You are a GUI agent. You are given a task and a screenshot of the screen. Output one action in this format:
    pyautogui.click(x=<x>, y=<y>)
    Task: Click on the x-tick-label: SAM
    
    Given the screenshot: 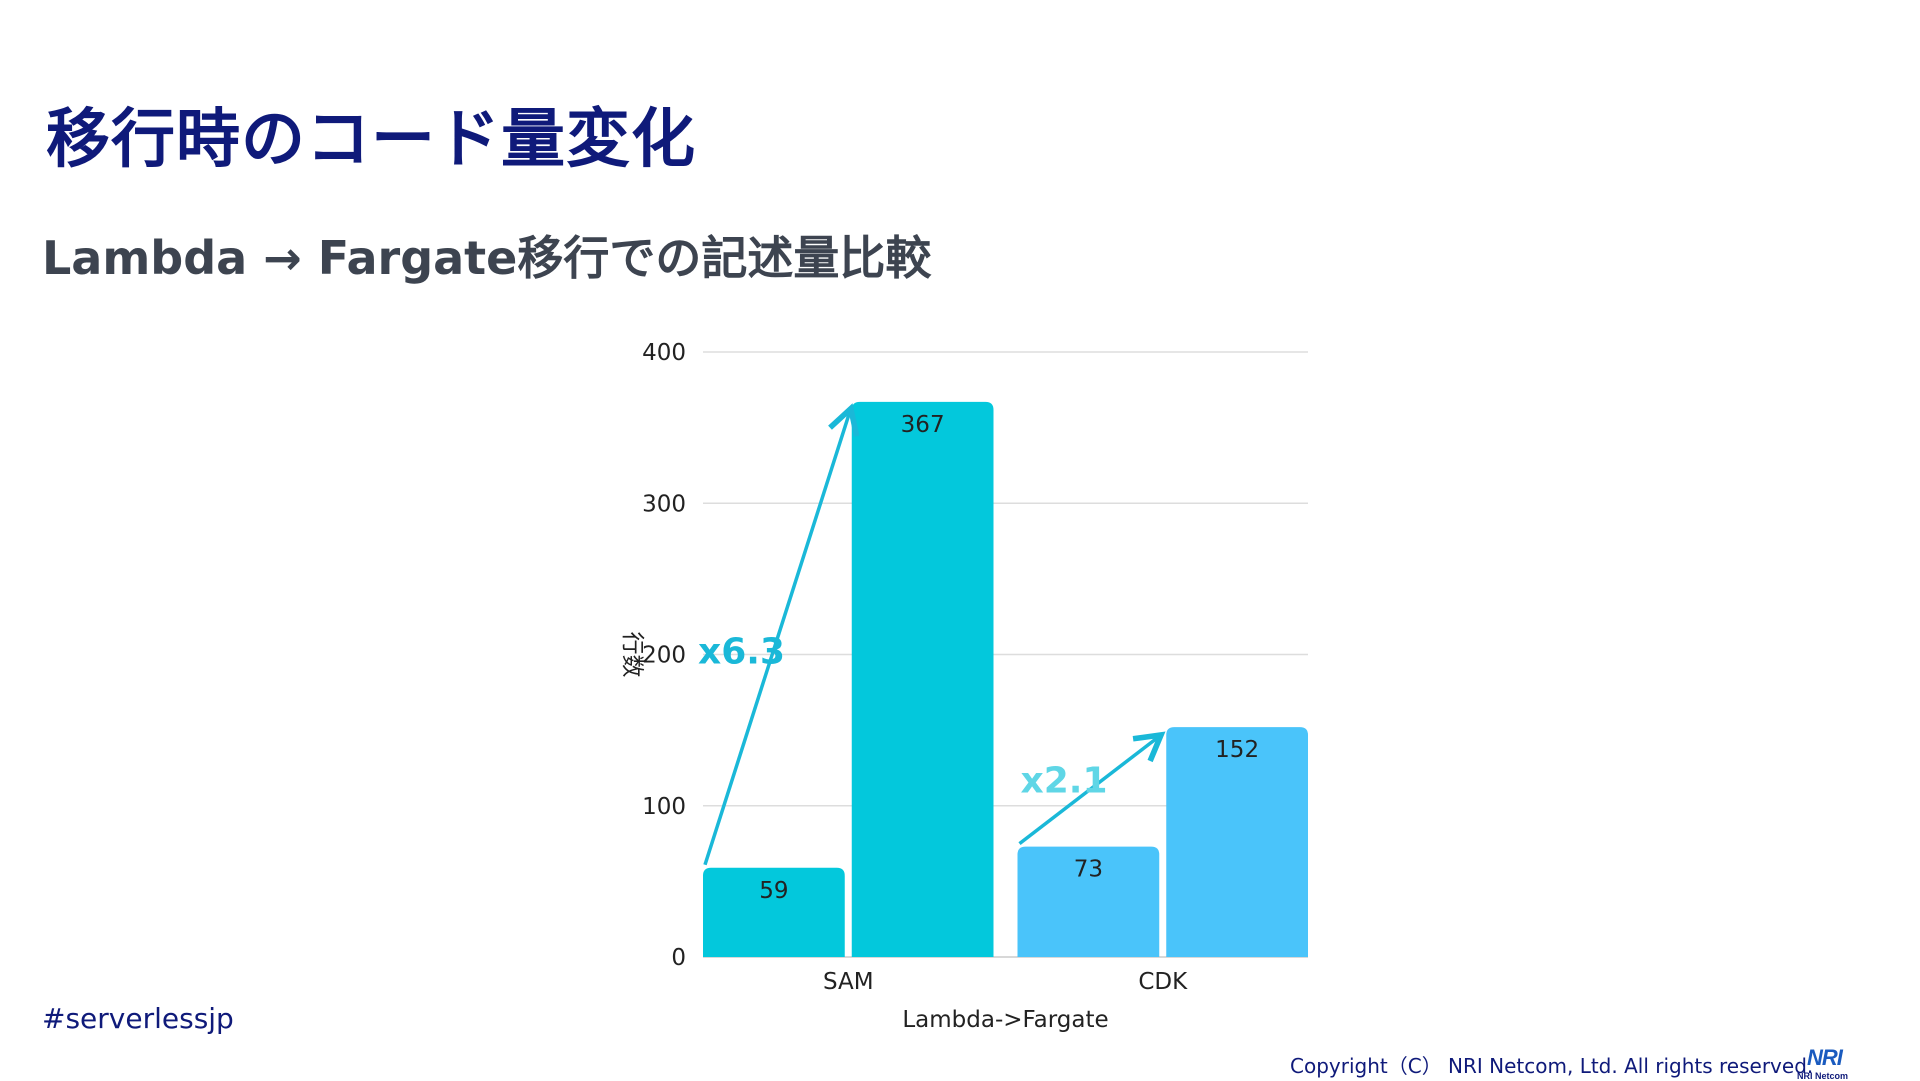 What is the action you would take?
    pyautogui.click(x=848, y=982)
    